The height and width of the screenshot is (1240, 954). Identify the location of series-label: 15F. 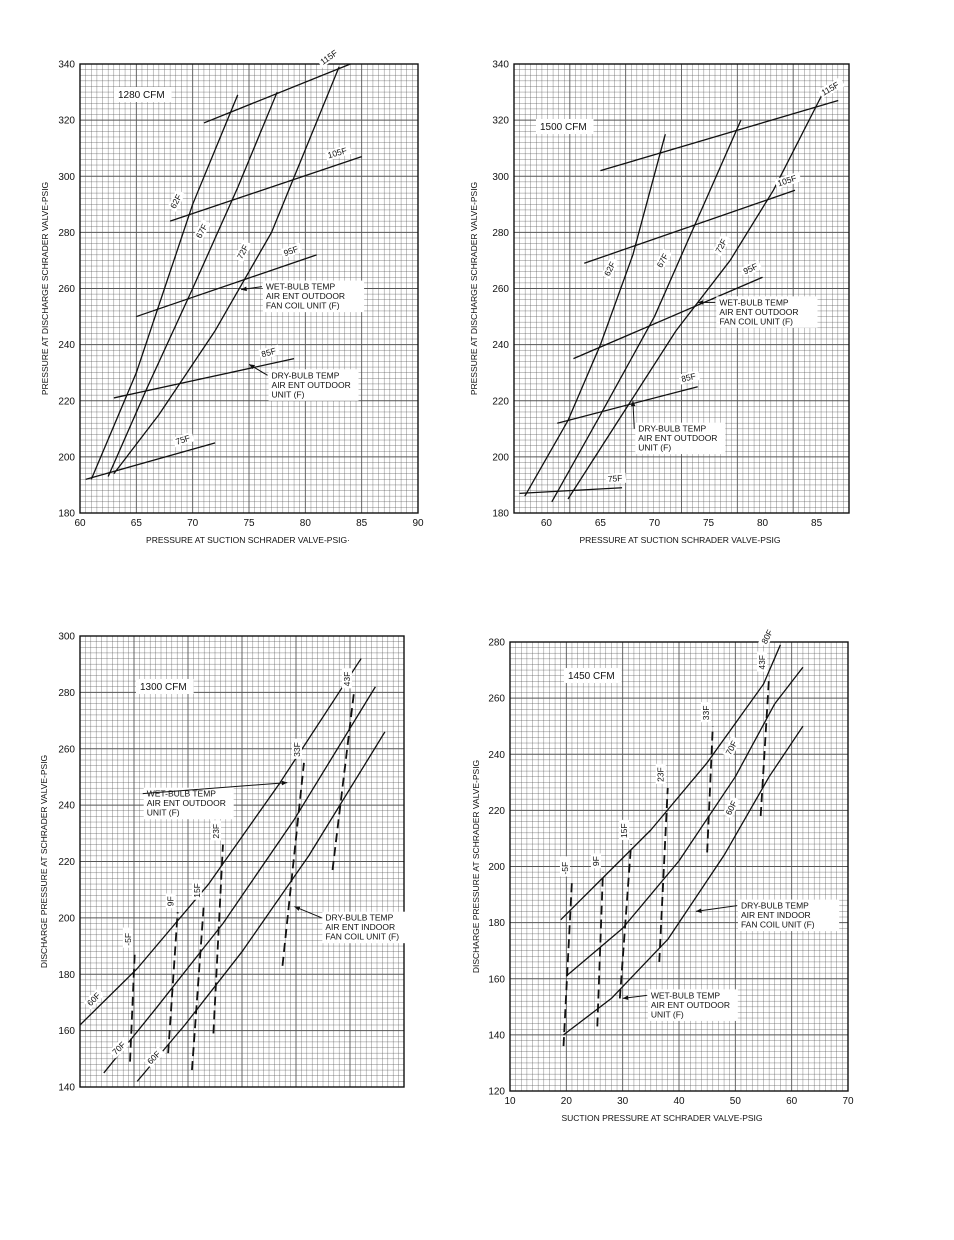
(624, 830).